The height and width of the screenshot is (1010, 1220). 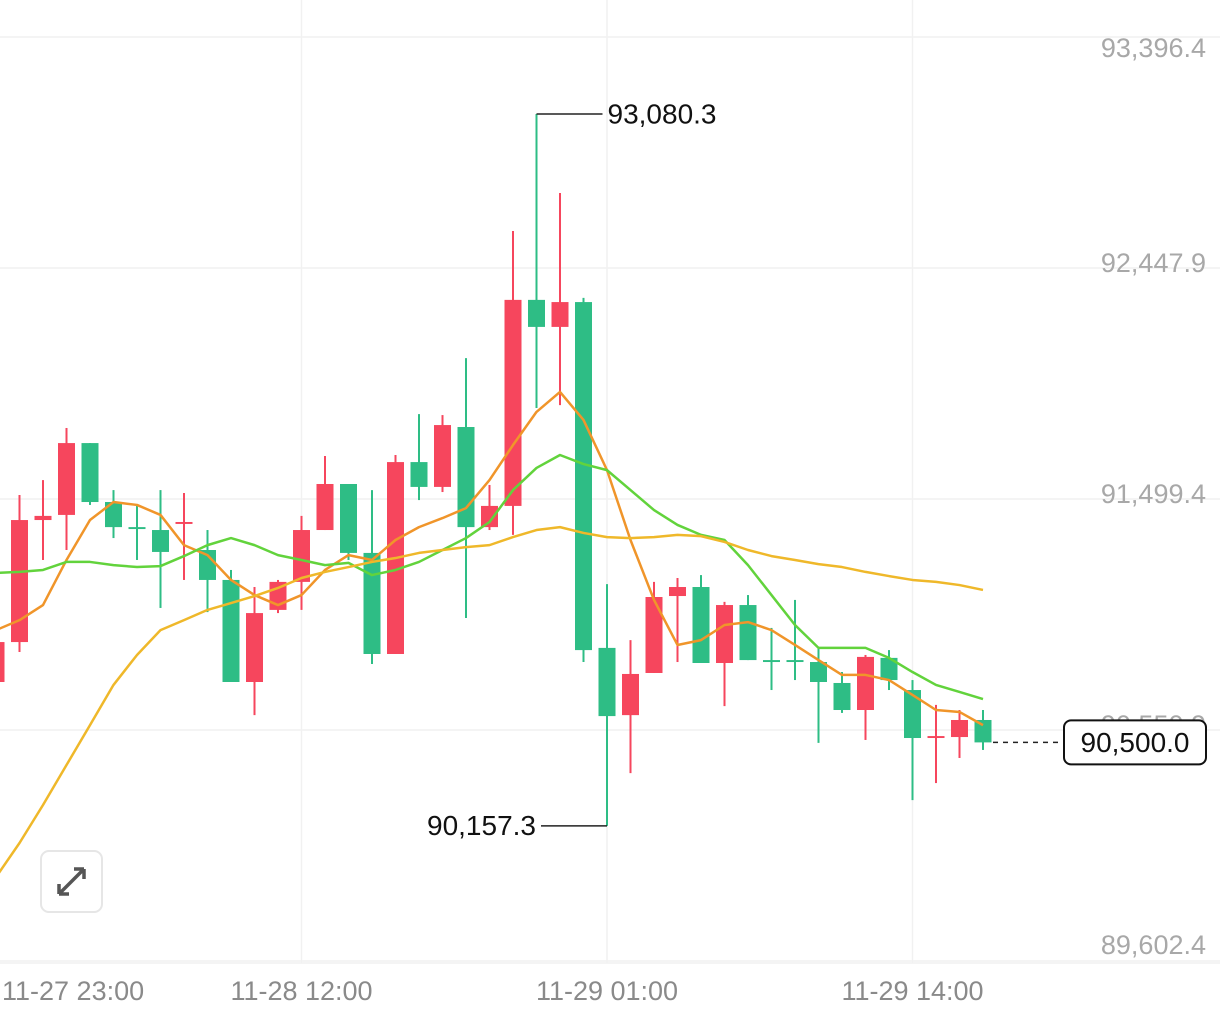 I want to click on y-tick-label: 89,602.4, so click(x=1153, y=945).